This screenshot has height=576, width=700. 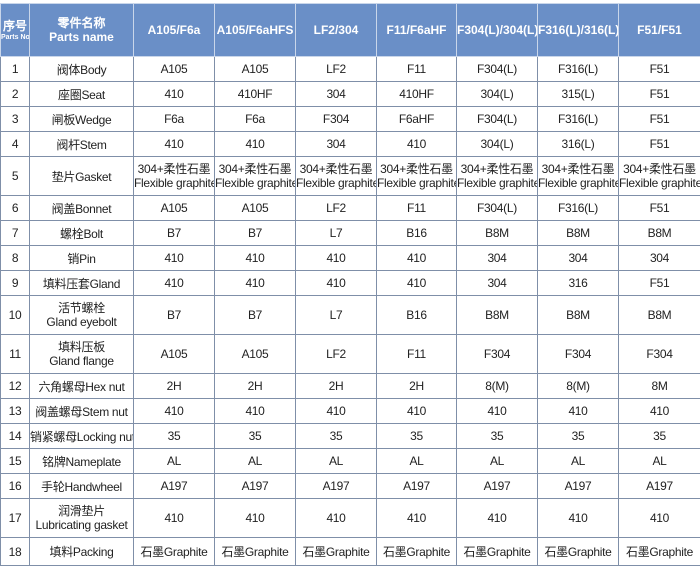 I want to click on part-number: 7, so click(x=15, y=233).